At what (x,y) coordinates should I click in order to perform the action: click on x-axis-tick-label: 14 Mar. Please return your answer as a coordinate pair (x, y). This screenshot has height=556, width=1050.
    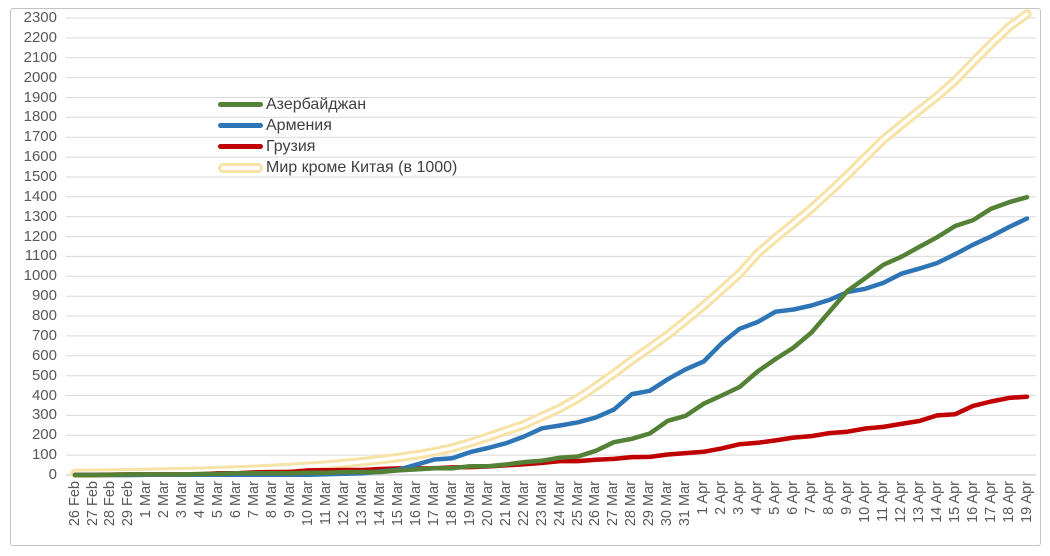
    Looking at the image, I should click on (379, 504).